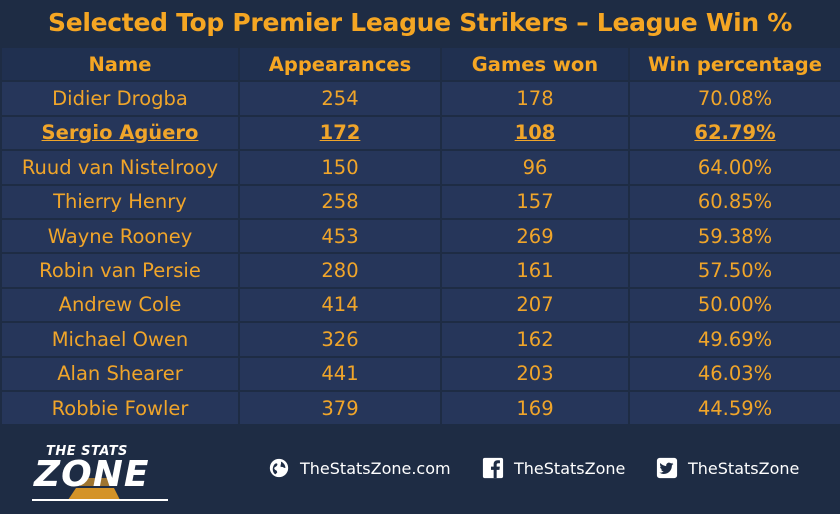 The image size is (840, 514). What do you see at coordinates (734, 201) in the screenshot?
I see `cell-win-percentage: 60.85%` at bounding box center [734, 201].